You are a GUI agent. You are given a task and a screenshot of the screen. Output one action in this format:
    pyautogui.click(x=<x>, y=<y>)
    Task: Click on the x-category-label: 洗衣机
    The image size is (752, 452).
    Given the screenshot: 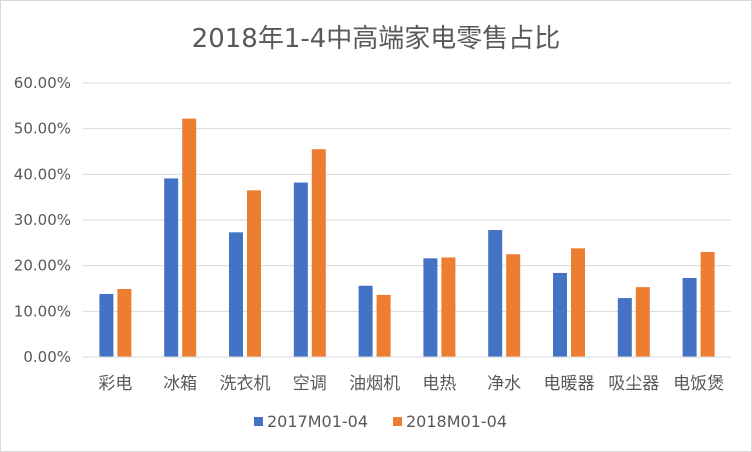 What is the action you would take?
    pyautogui.click(x=245, y=384)
    